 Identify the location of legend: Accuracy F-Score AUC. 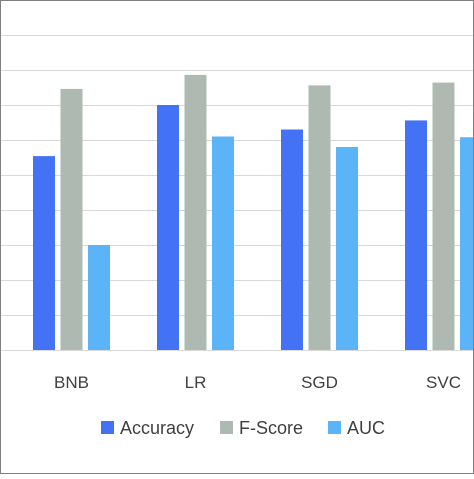
(243, 428).